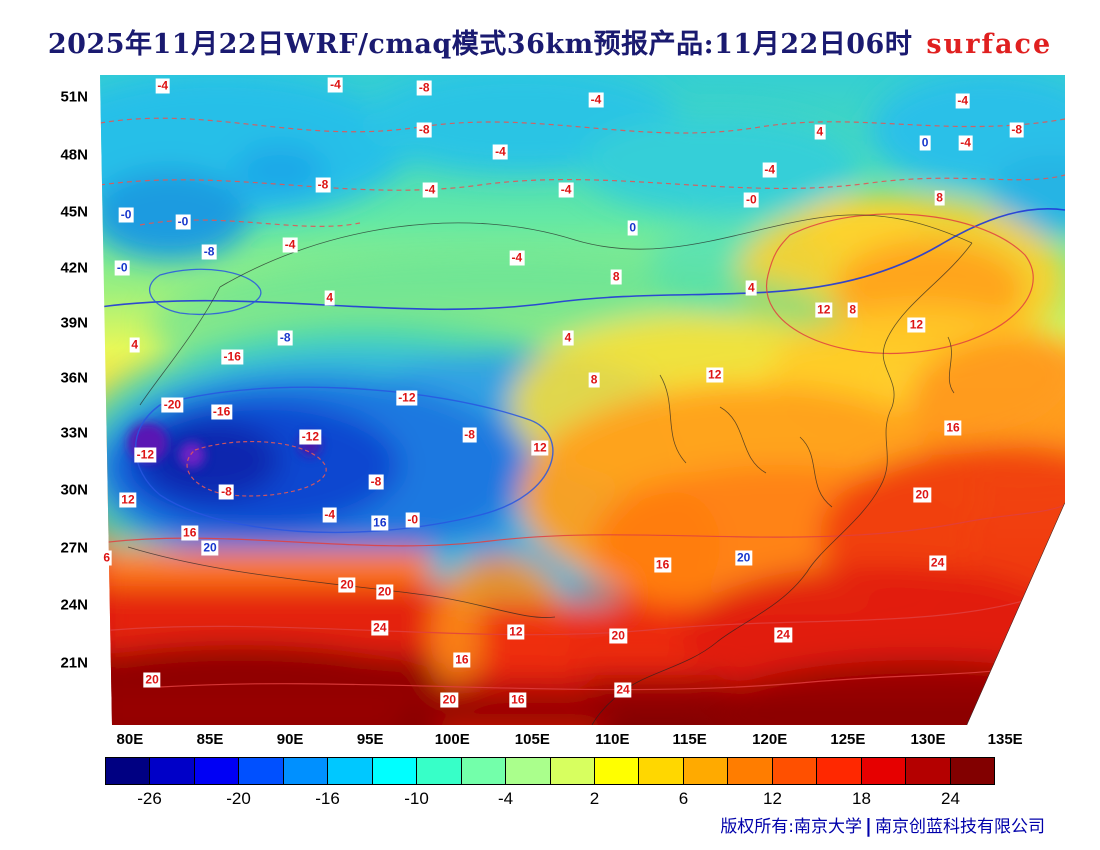 The width and height of the screenshot is (1100, 850). What do you see at coordinates (130, 739) in the screenshot?
I see `lon-tick-label: 80E` at bounding box center [130, 739].